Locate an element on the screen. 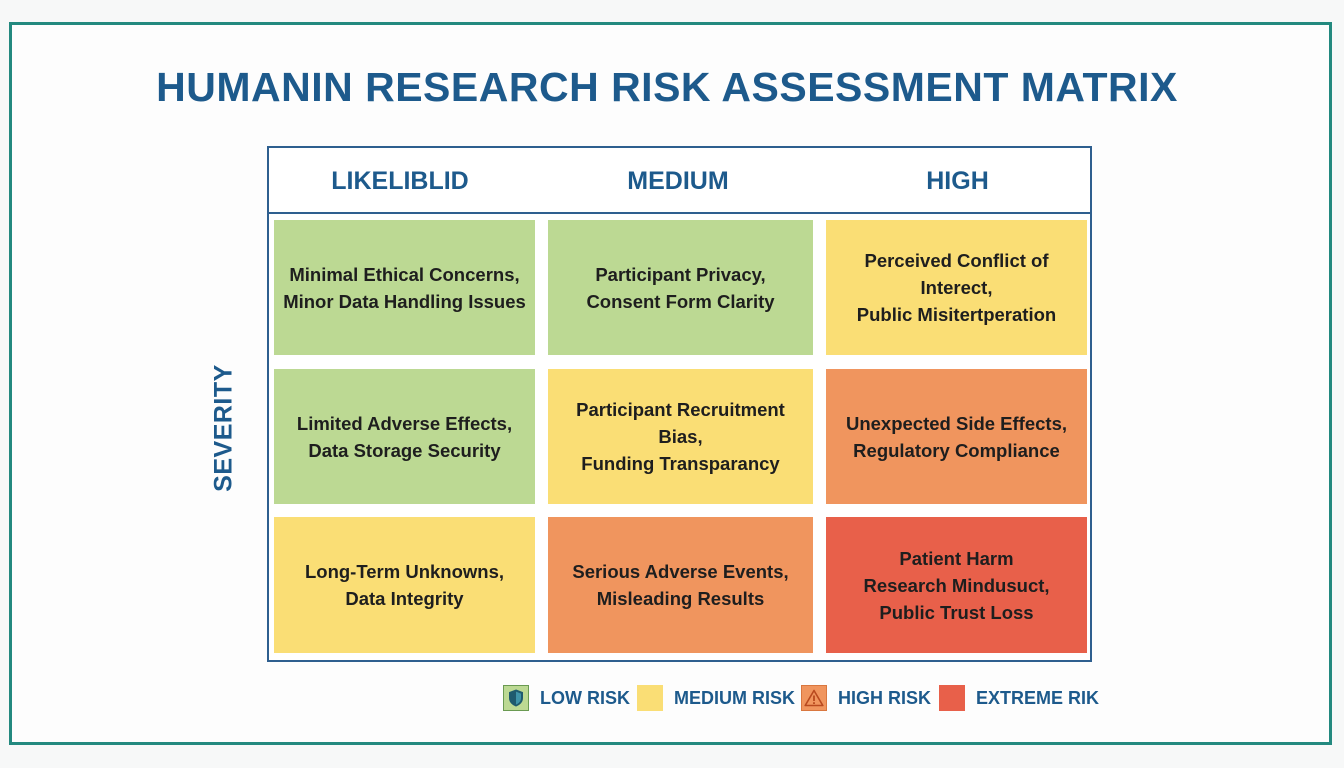 Image resolution: width=1344 pixels, height=768 pixels. matrix-cell-r3-c1: Long-Term Unknowns, Data Integrity is located at coordinates (404, 585).